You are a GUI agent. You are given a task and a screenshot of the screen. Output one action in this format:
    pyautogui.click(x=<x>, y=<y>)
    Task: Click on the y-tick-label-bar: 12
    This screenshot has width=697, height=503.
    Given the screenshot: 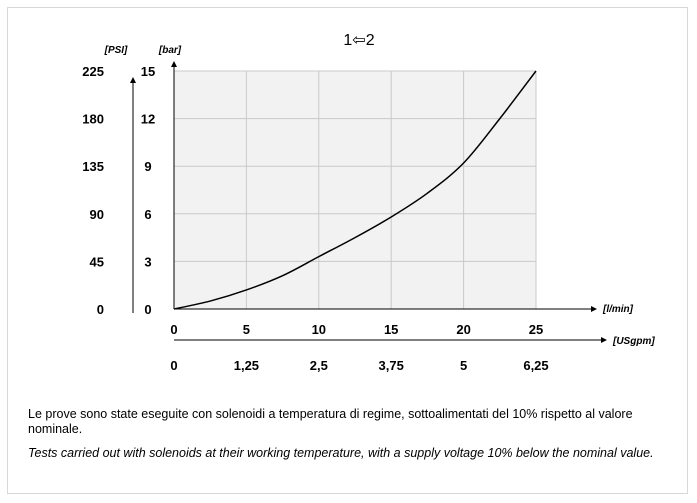 What is the action you would take?
    pyautogui.click(x=148, y=119)
    